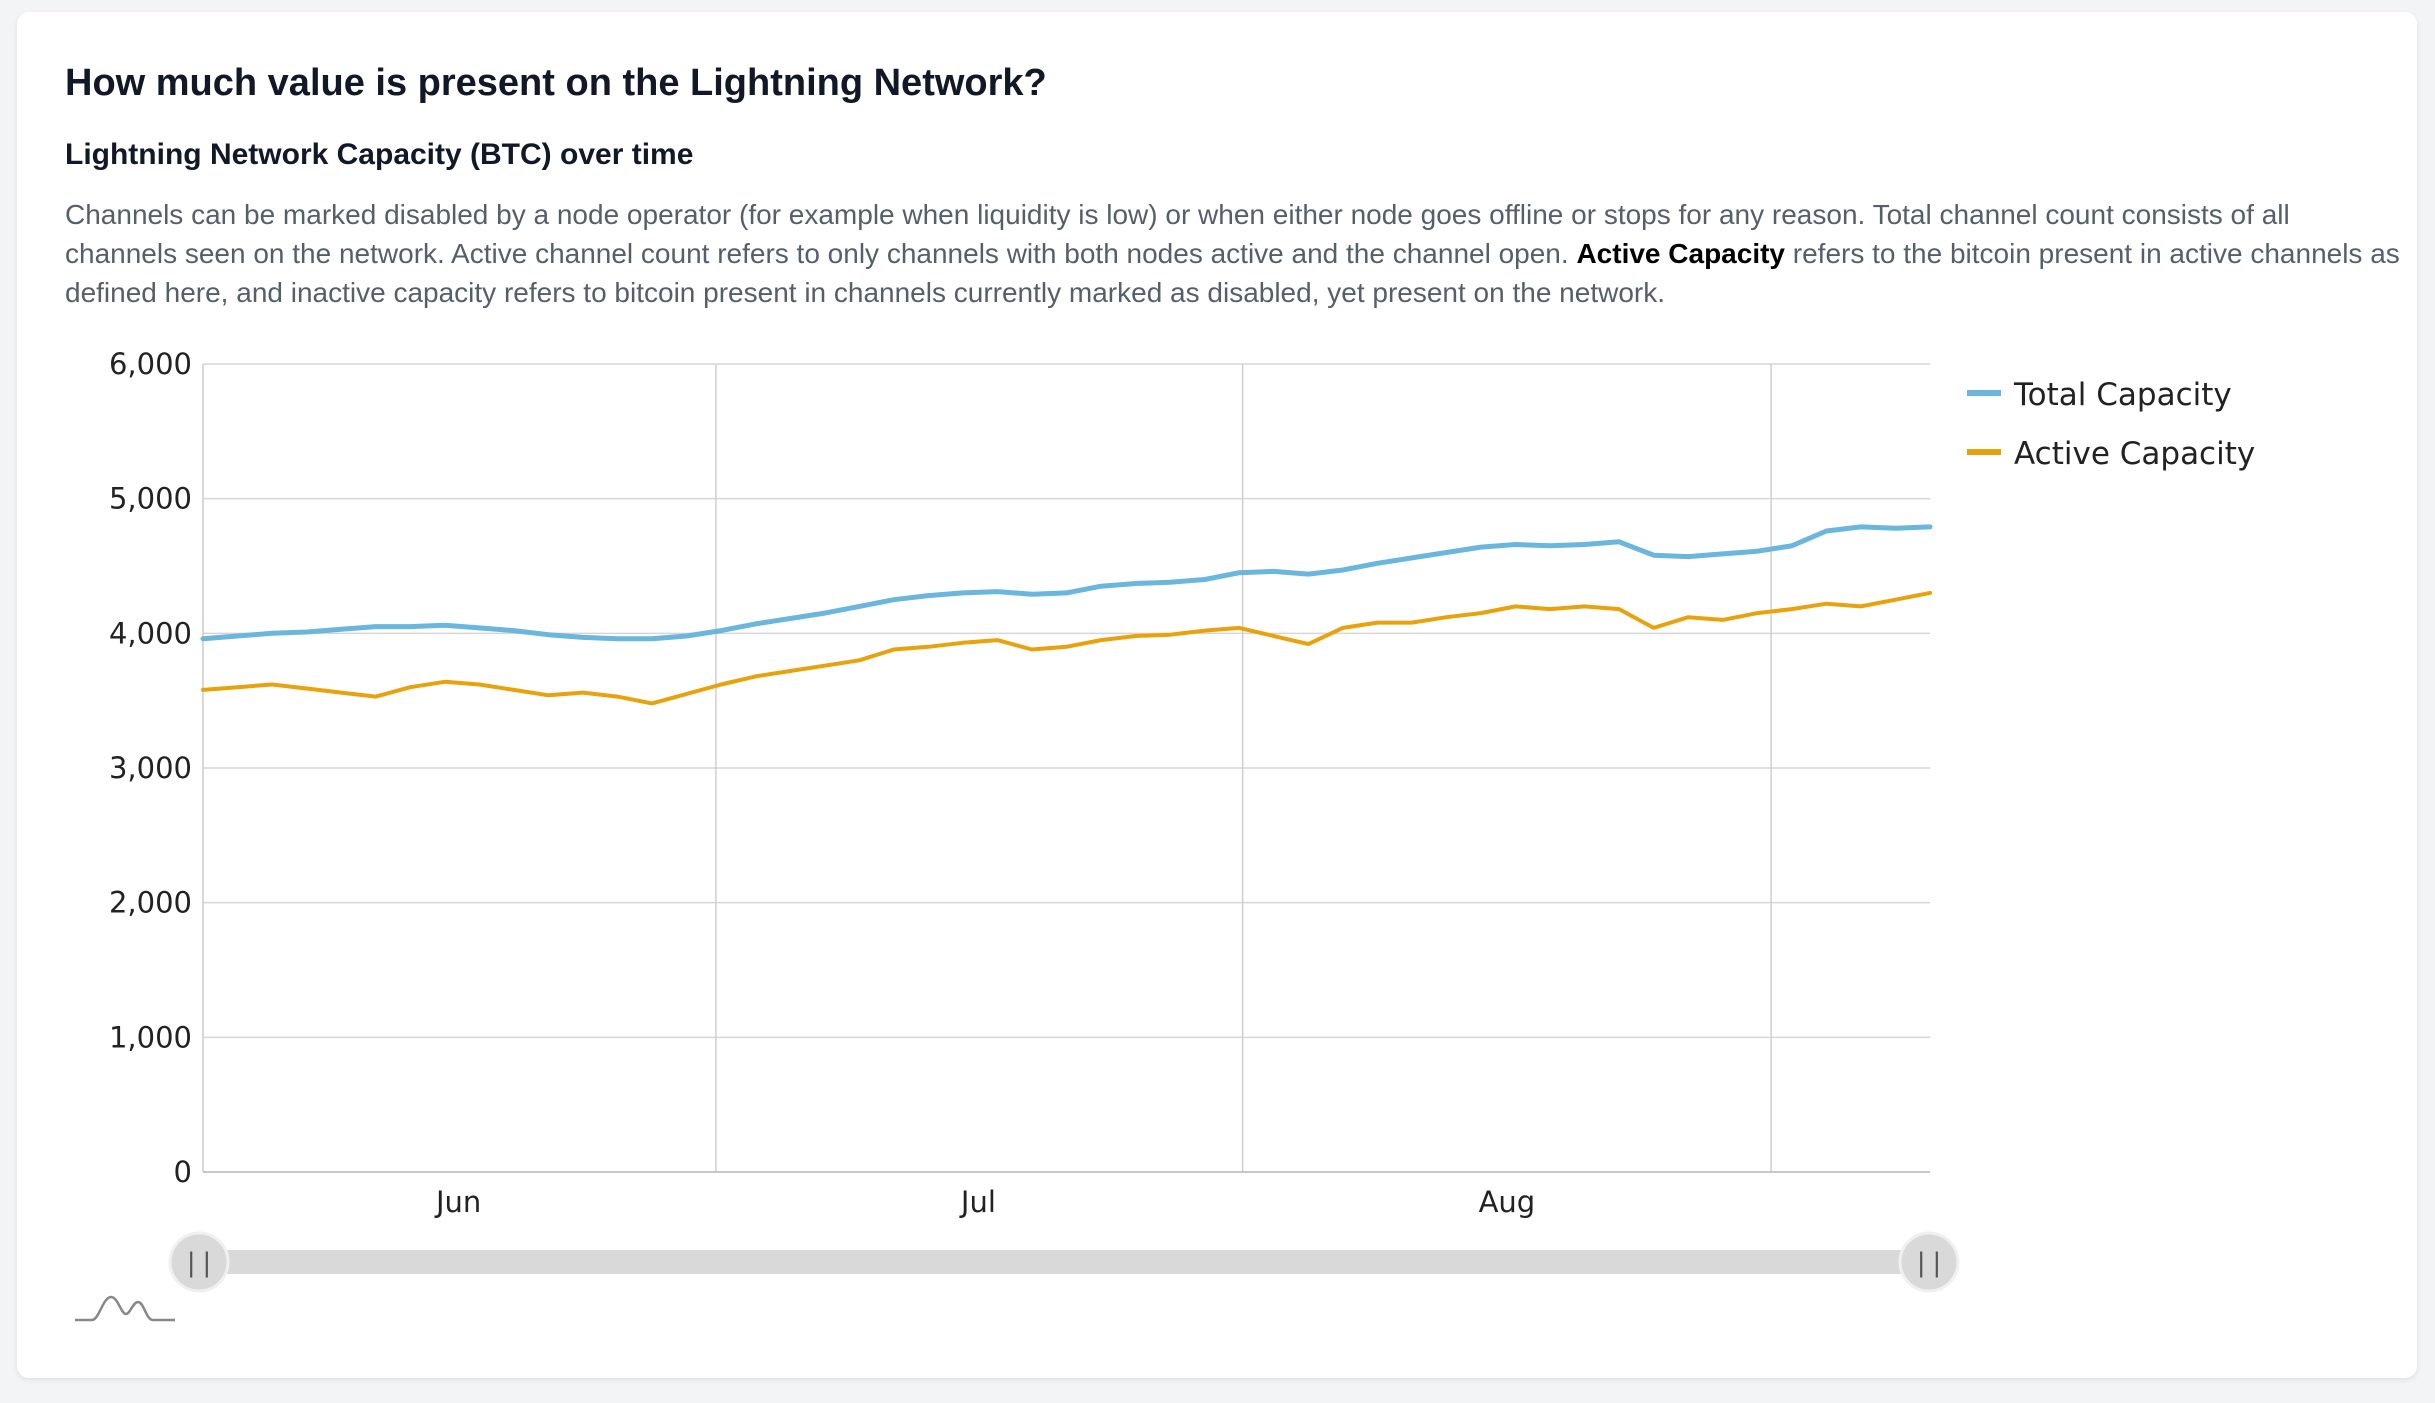 This screenshot has width=2435, height=1403. What do you see at coordinates (150, 499) in the screenshot?
I see `y-tick-label: 5,000` at bounding box center [150, 499].